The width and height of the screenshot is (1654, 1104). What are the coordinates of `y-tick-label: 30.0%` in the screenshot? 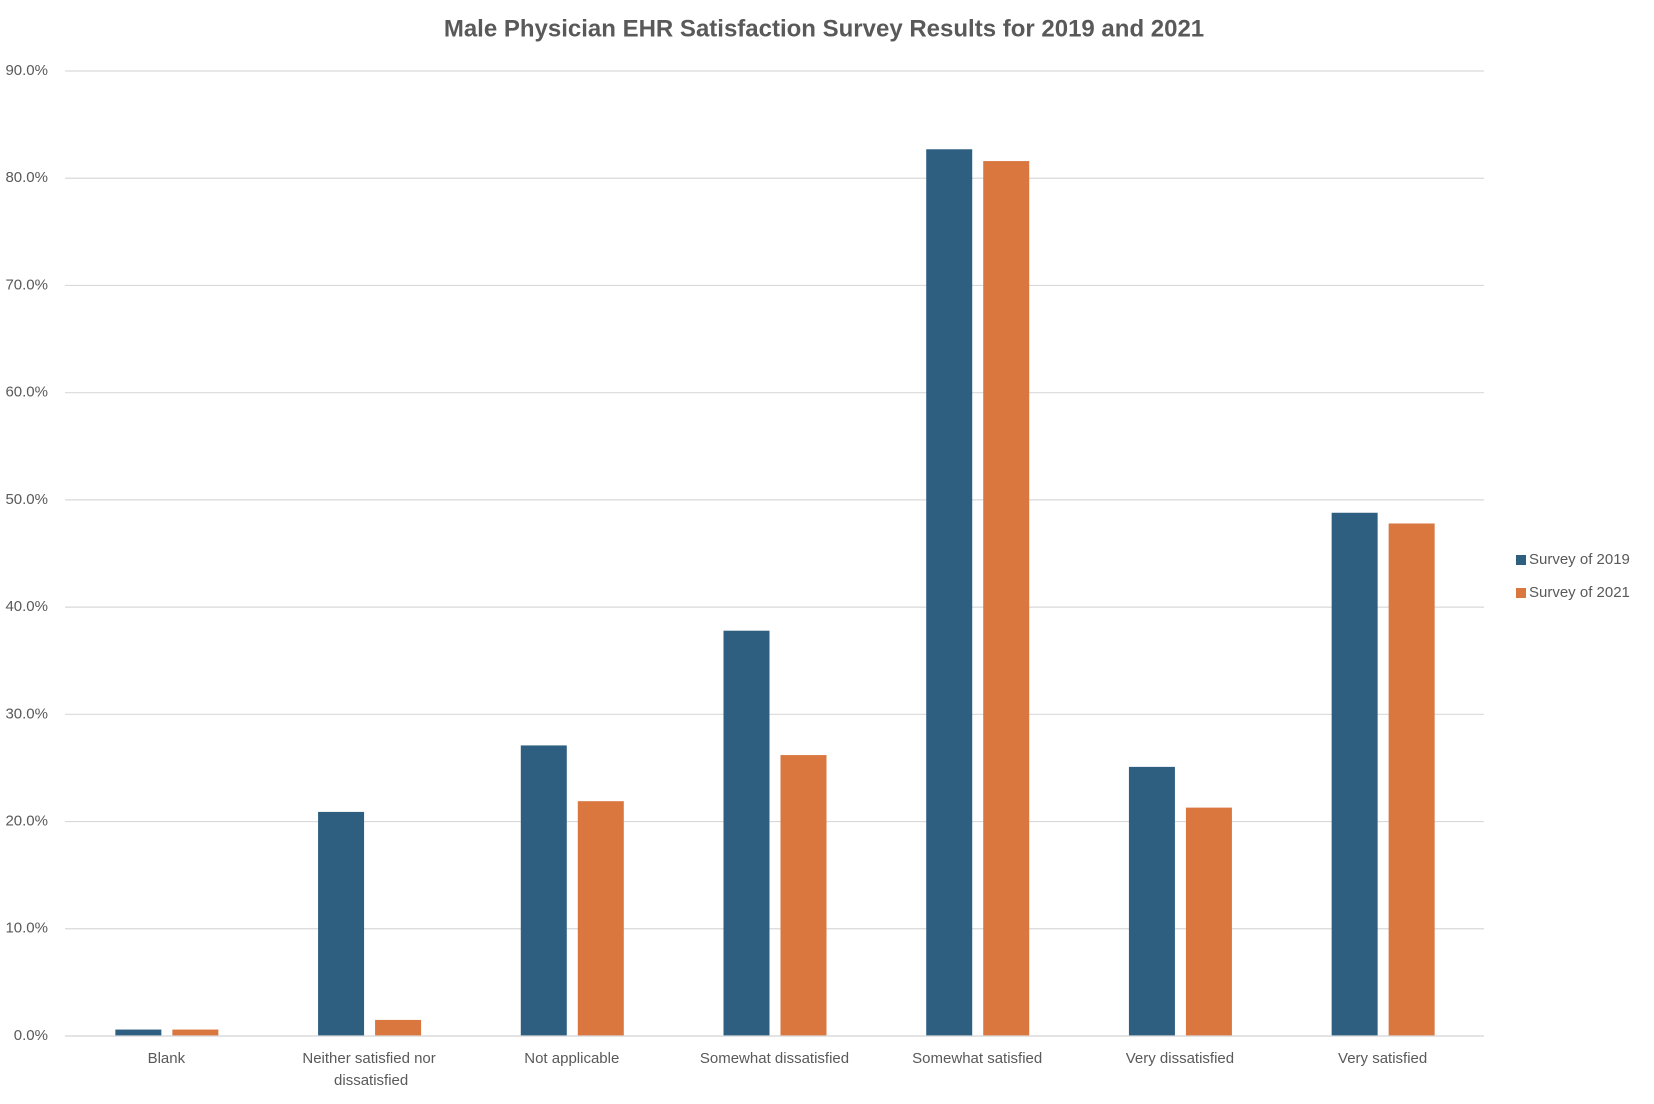 It's located at (26, 713).